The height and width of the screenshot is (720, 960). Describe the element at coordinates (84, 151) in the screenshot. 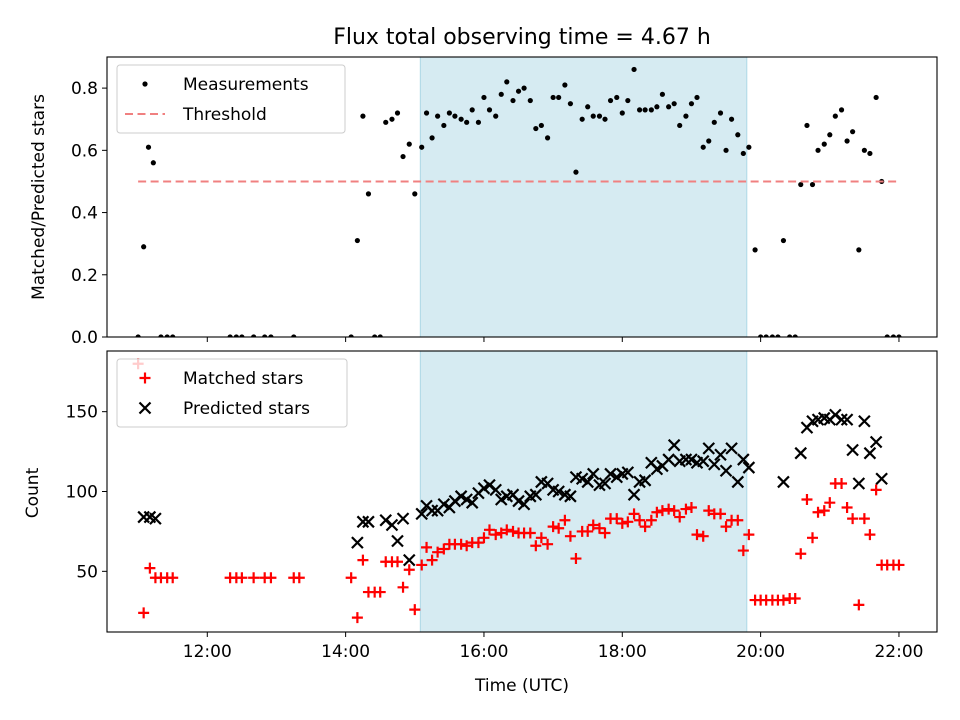

I see `y-tick-label: 0.6` at that location.